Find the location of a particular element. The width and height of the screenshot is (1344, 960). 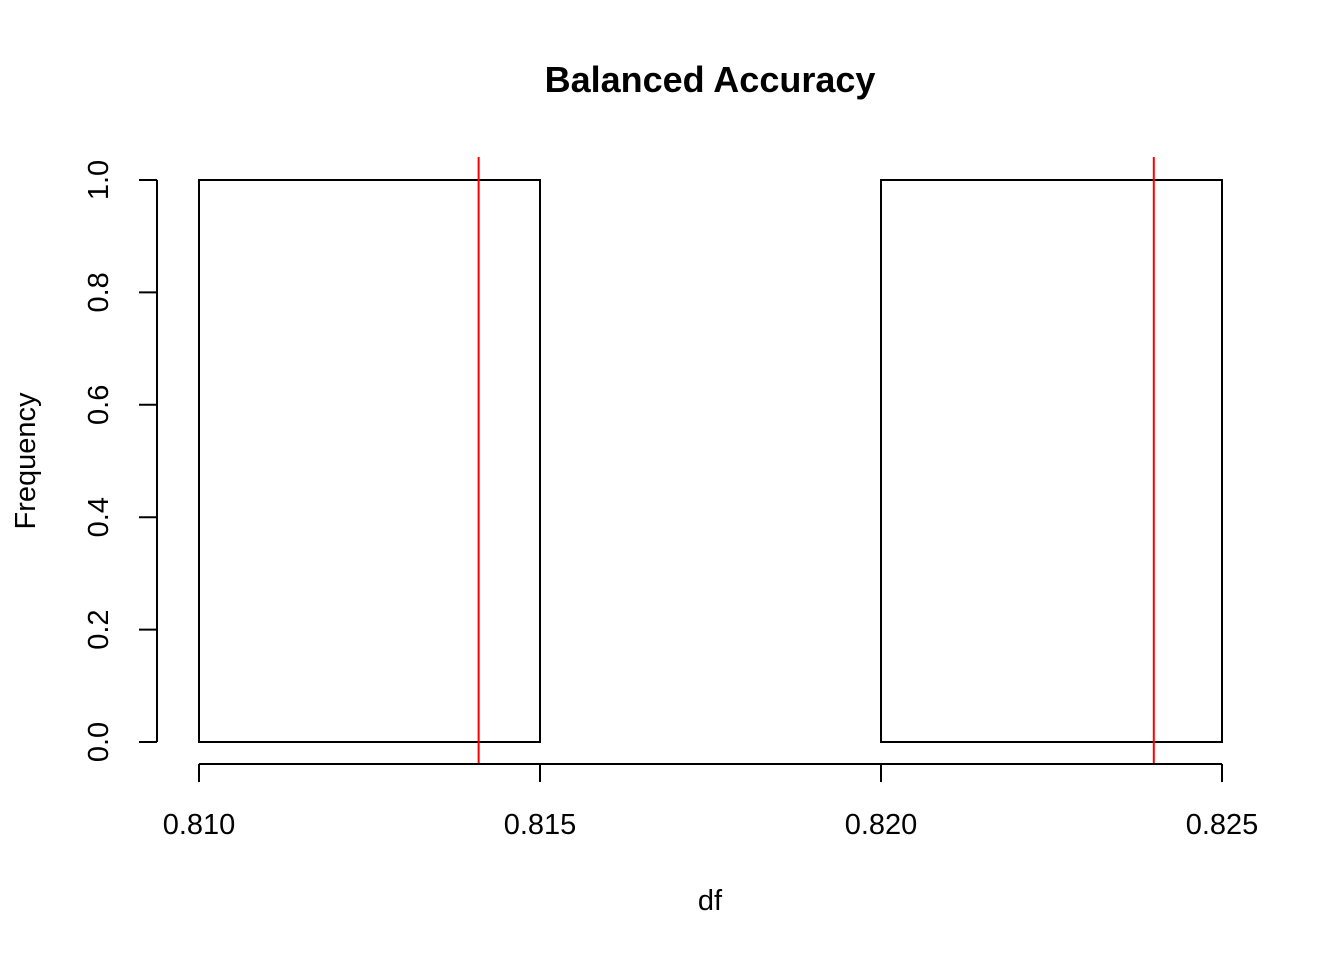

x-tick-label: 0.810 is located at coordinates (199, 825).